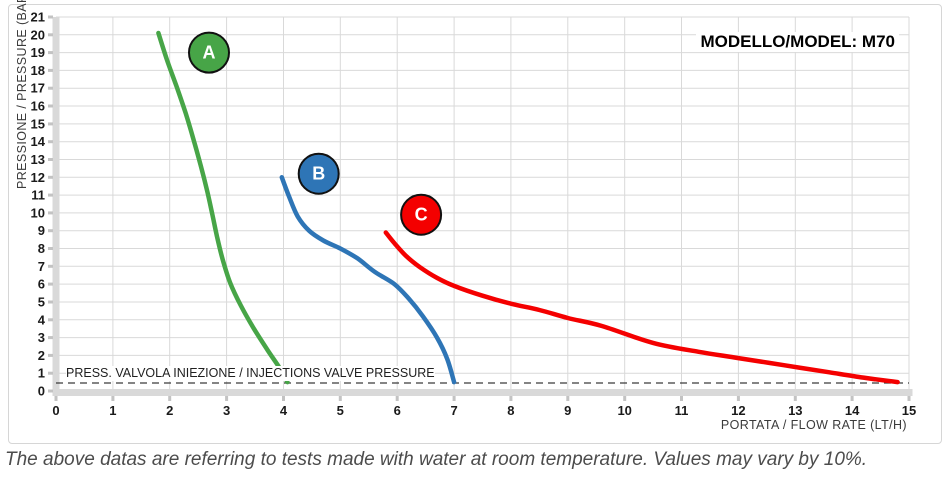 This screenshot has width=952, height=484. Describe the element at coordinates (38, 212) in the screenshot. I see `y-tick-label: 10` at that location.